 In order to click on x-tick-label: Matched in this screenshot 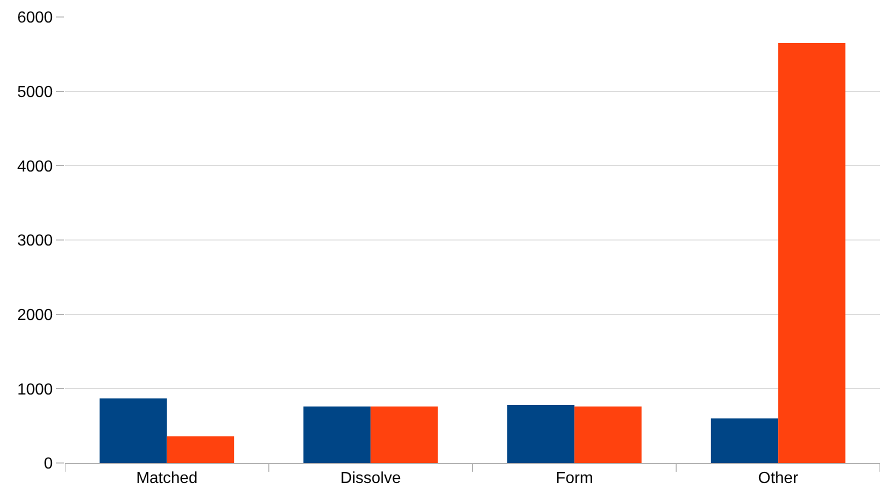, I will do `click(167, 479)`.